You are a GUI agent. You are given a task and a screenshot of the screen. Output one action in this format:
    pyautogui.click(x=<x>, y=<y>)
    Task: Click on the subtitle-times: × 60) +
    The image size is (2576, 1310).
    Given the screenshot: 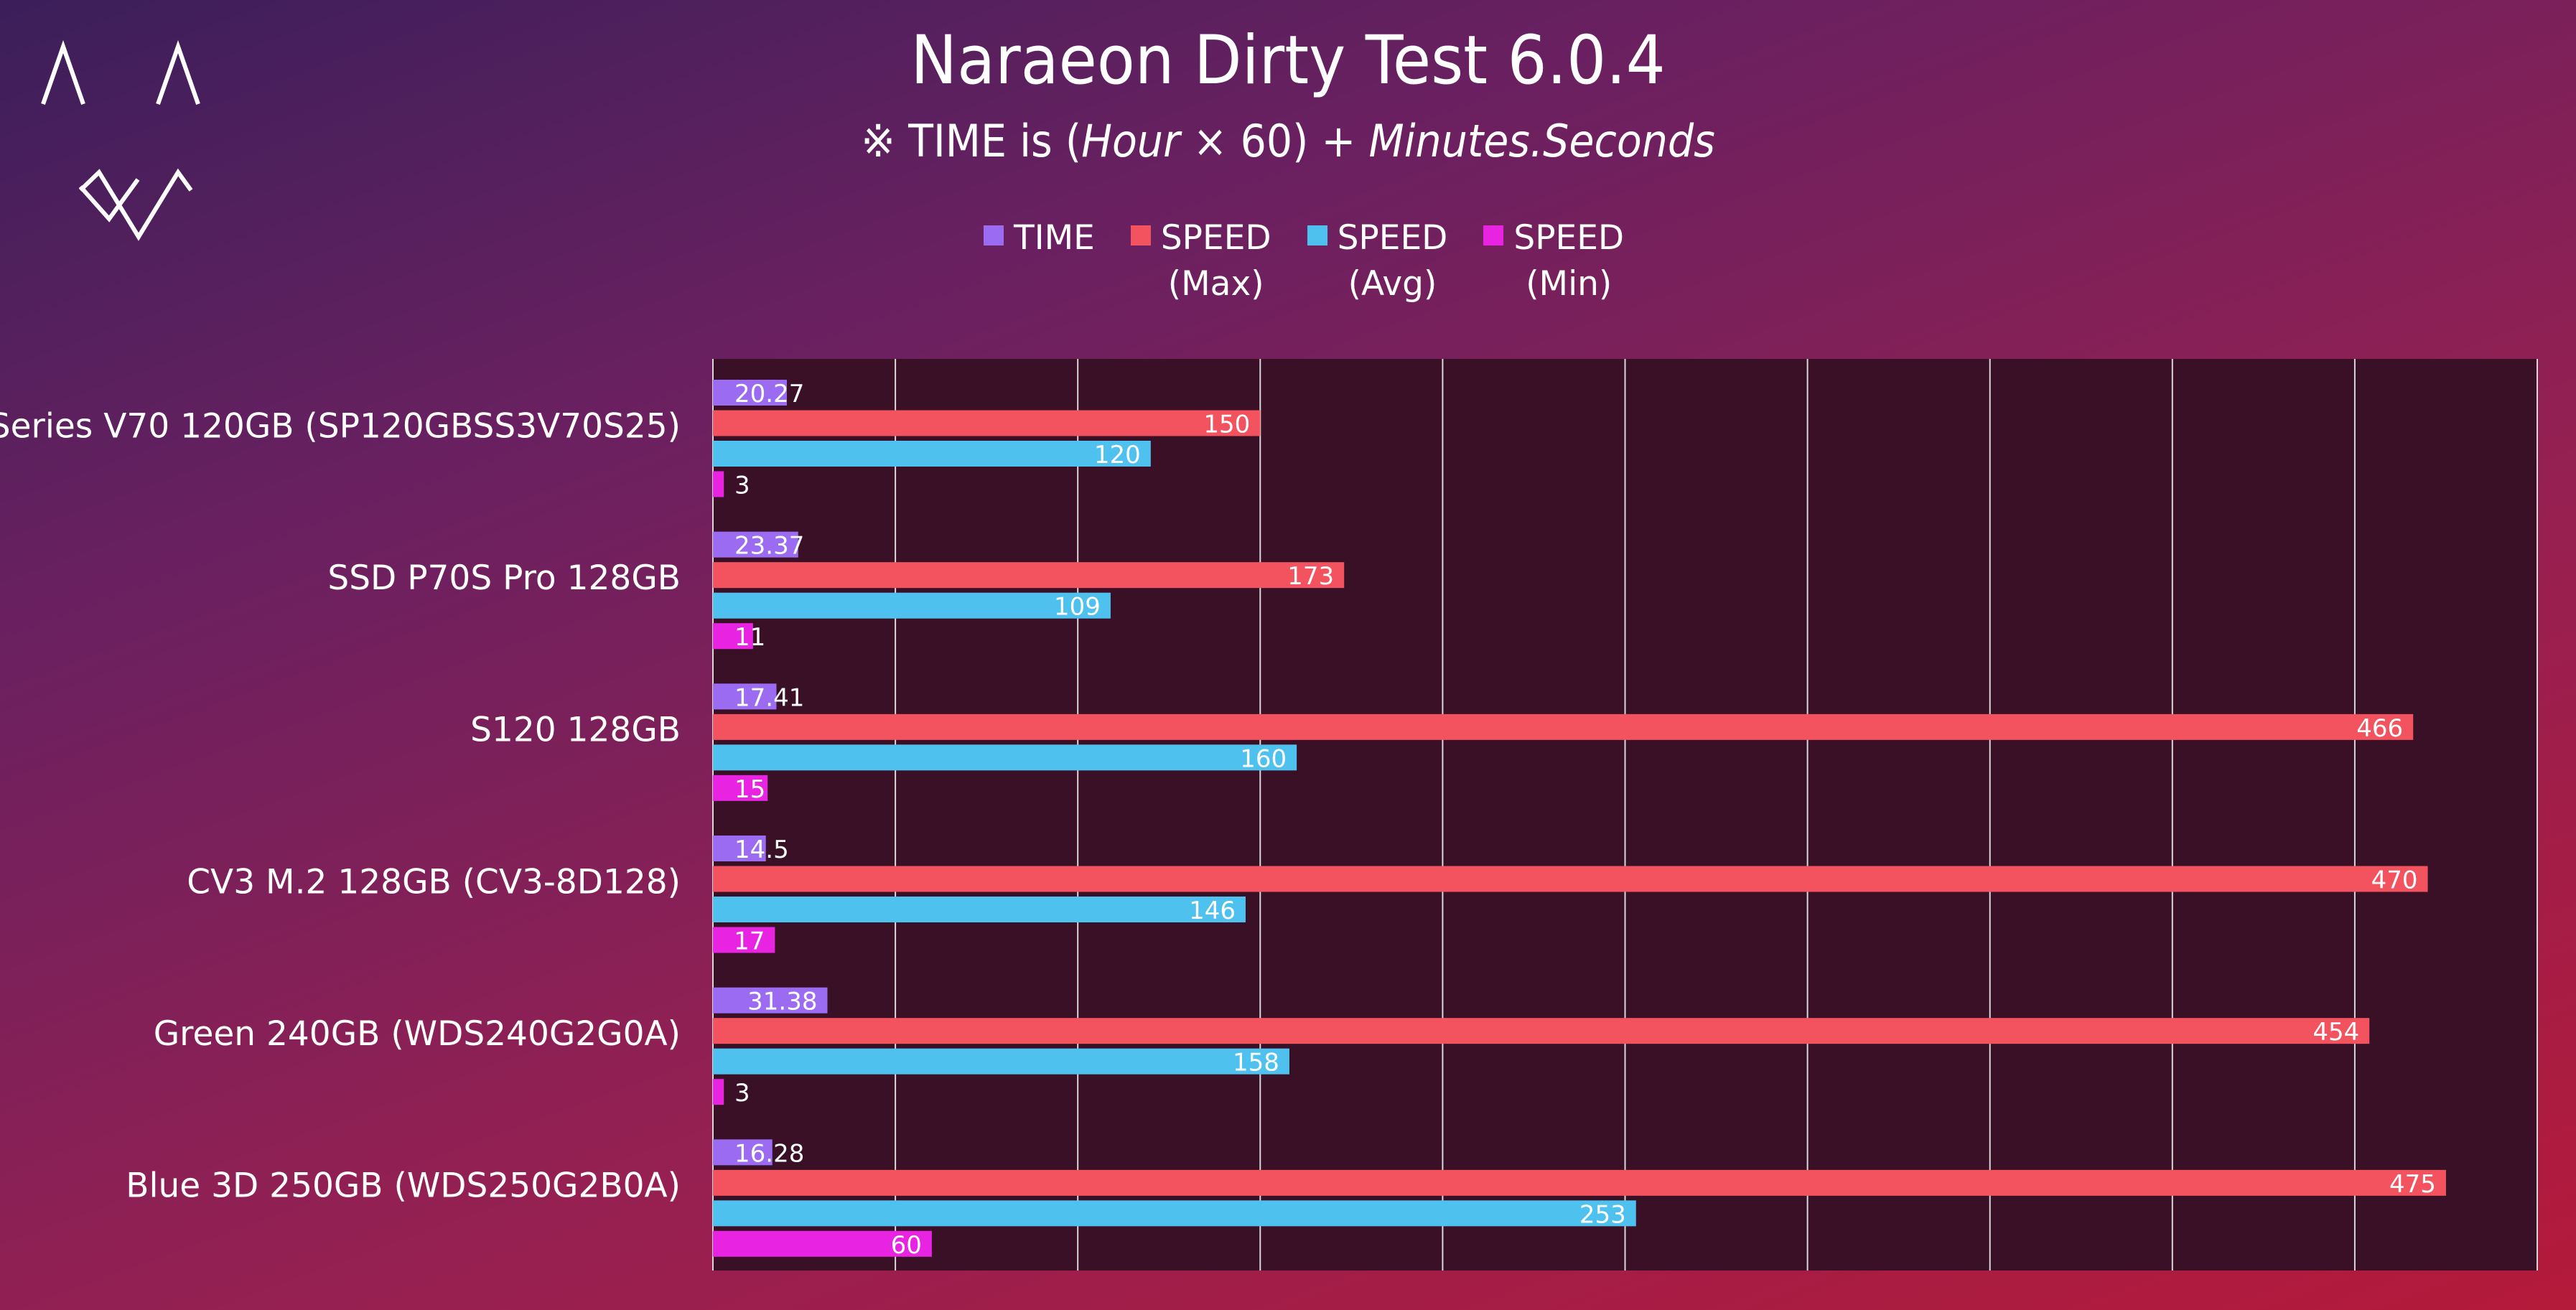 What is the action you would take?
    pyautogui.click(x=1274, y=141)
    